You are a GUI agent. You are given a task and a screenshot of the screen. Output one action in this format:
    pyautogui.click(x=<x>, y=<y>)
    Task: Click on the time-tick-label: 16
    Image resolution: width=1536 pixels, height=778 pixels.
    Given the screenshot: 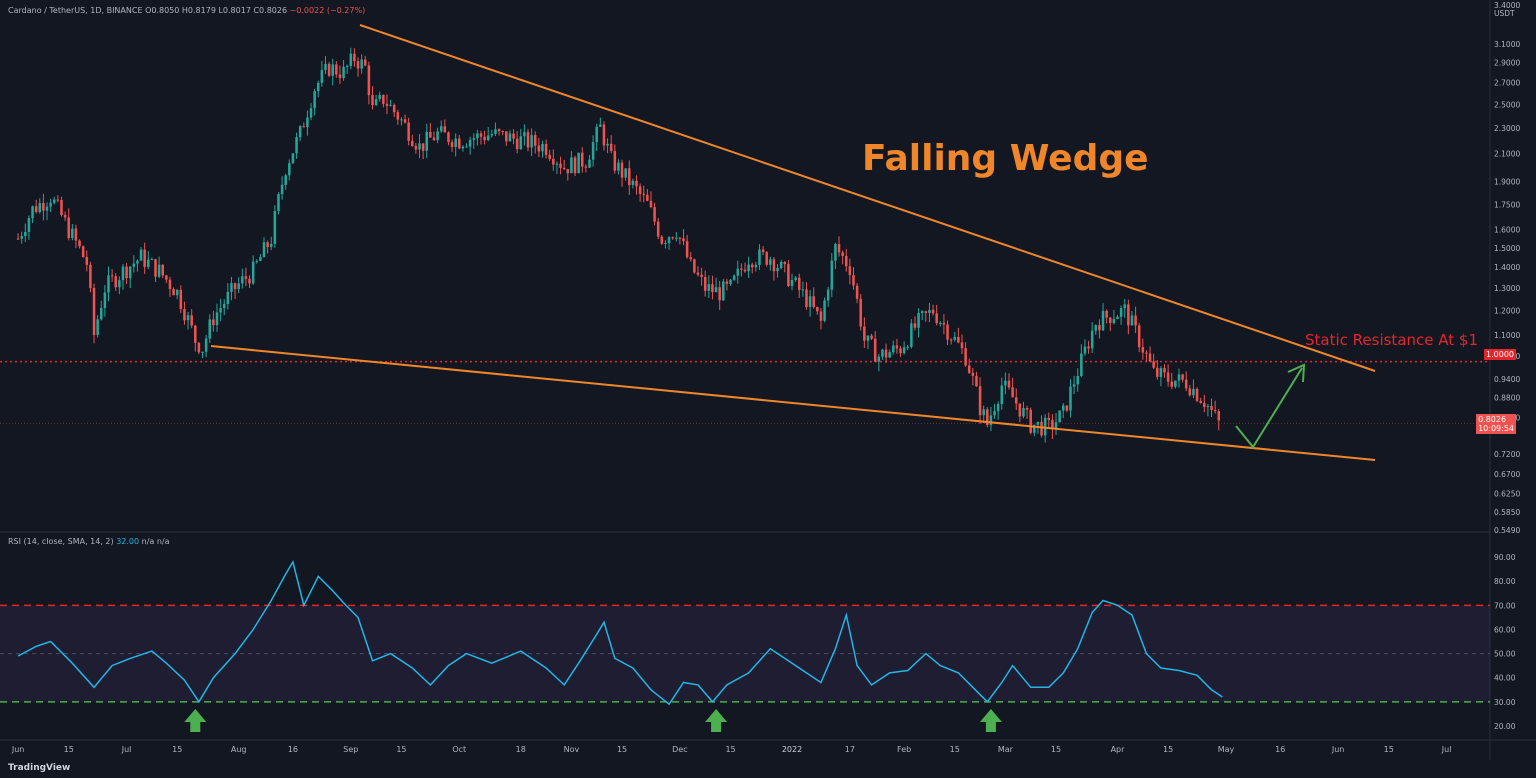 What is the action you would take?
    pyautogui.click(x=1280, y=749)
    